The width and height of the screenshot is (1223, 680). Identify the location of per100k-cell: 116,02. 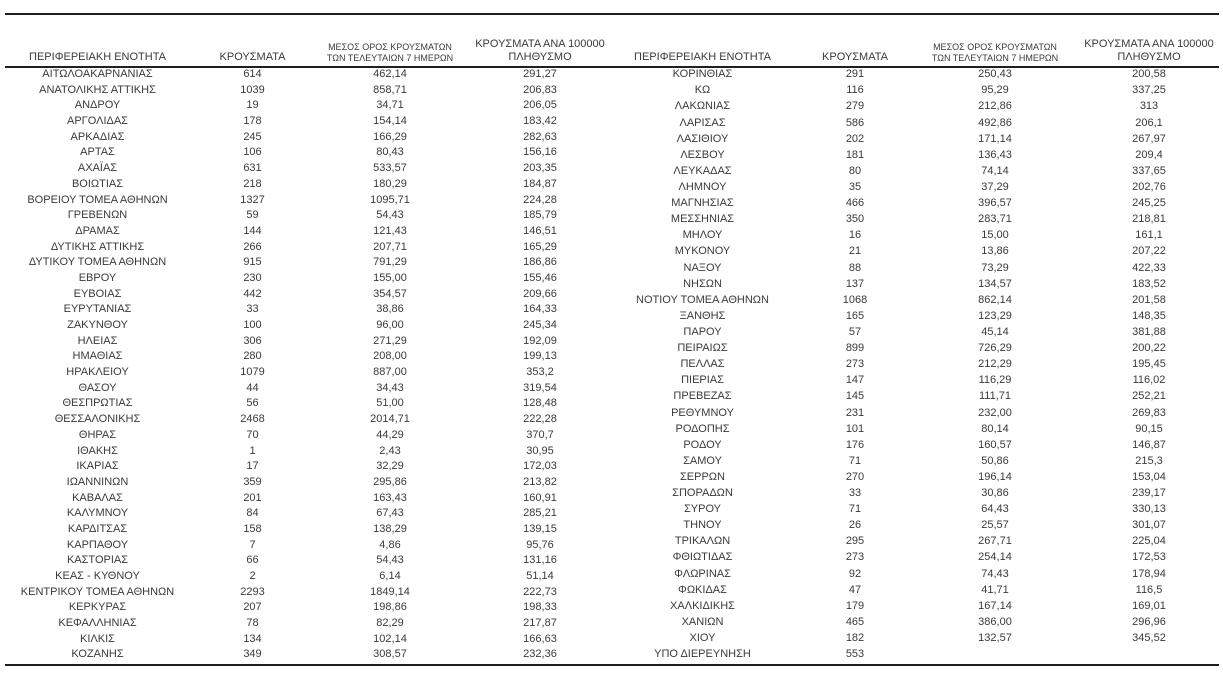
(1149, 380).